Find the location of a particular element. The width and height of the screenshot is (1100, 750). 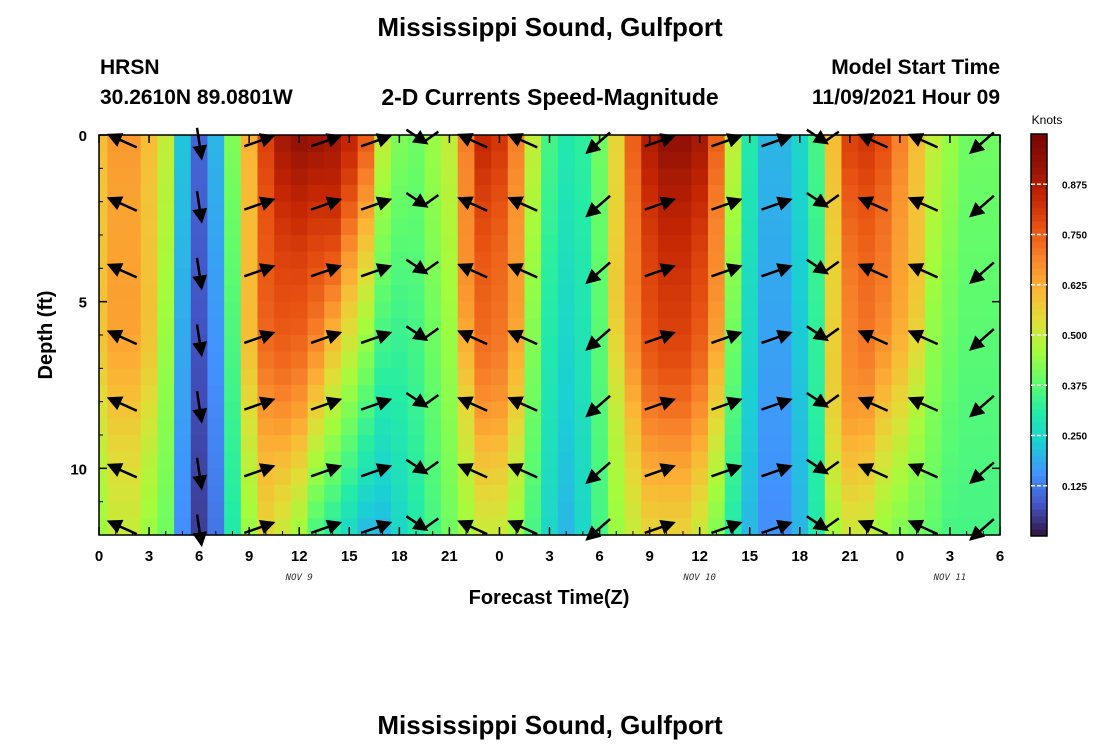

y-tick-label: 5 is located at coordinates (83, 303).